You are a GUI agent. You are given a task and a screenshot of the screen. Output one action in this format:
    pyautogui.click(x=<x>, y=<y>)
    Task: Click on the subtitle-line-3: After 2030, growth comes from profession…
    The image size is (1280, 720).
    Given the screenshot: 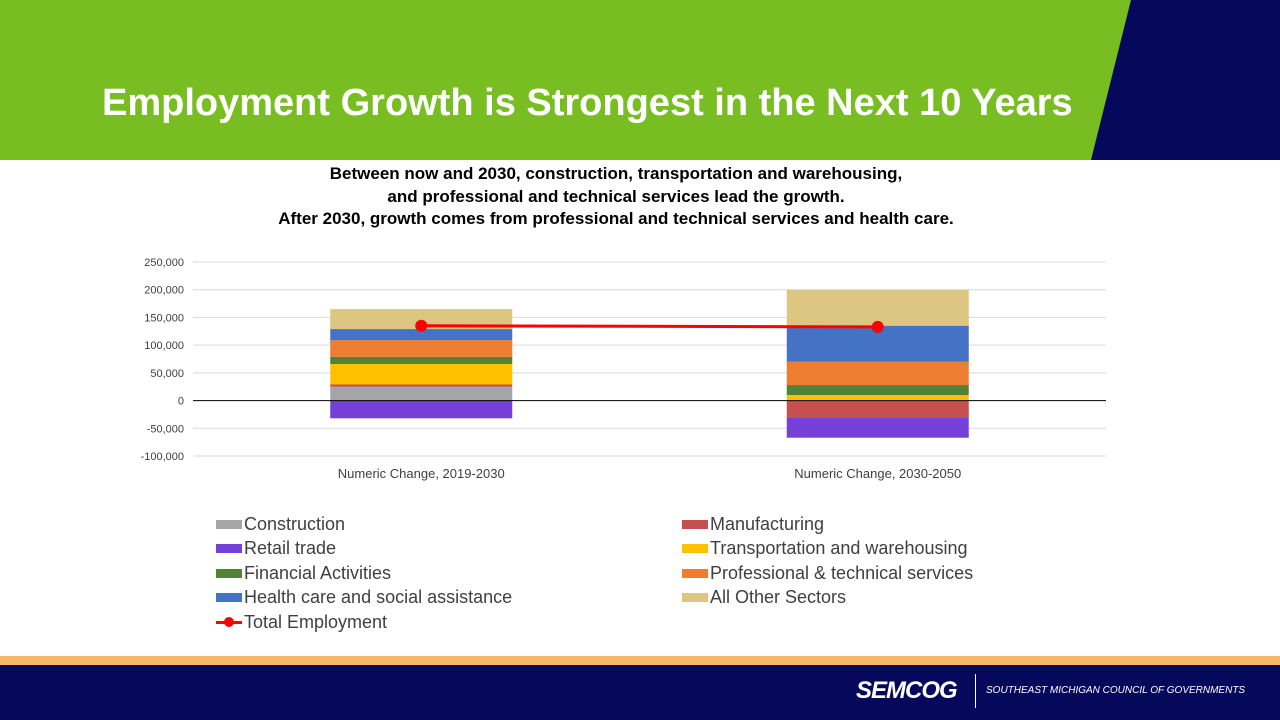 What is the action you would take?
    pyautogui.click(x=616, y=218)
    